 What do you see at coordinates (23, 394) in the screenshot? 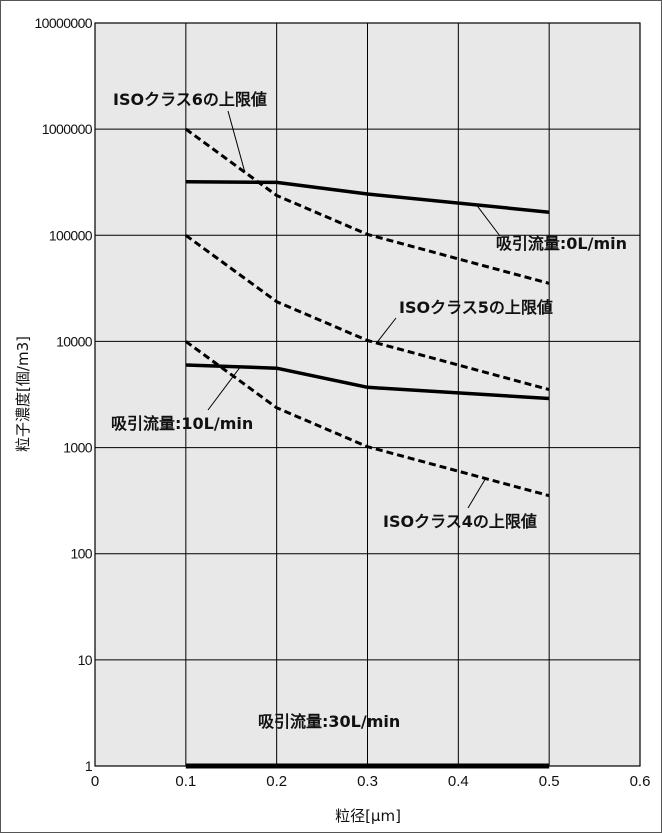
I see `y-axis-title: 粒子濃度[個/m3]` at bounding box center [23, 394].